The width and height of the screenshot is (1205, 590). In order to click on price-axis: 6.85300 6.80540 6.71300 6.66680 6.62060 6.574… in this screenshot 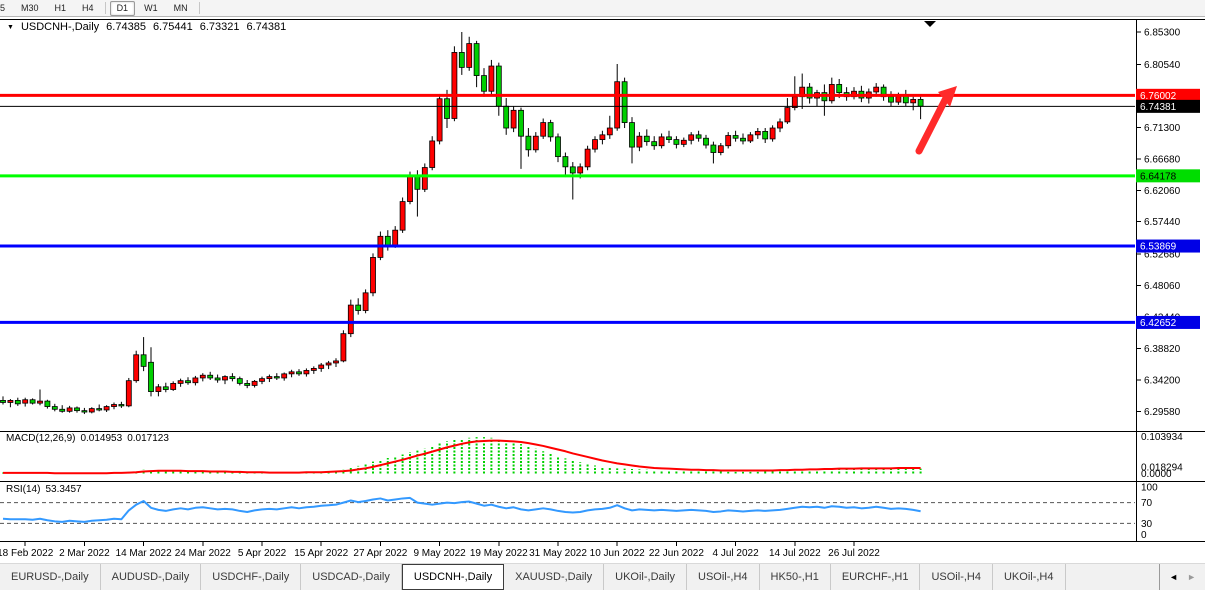, I will do `click(1158, 223)`.